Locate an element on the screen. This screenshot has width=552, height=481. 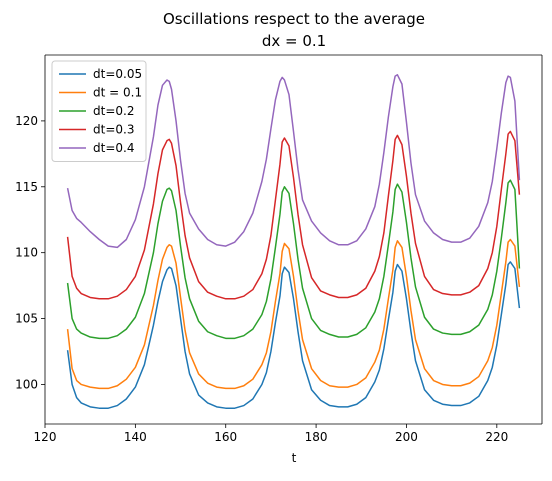
legend-label-2: dt = 0.1 is located at coordinates (117, 93).